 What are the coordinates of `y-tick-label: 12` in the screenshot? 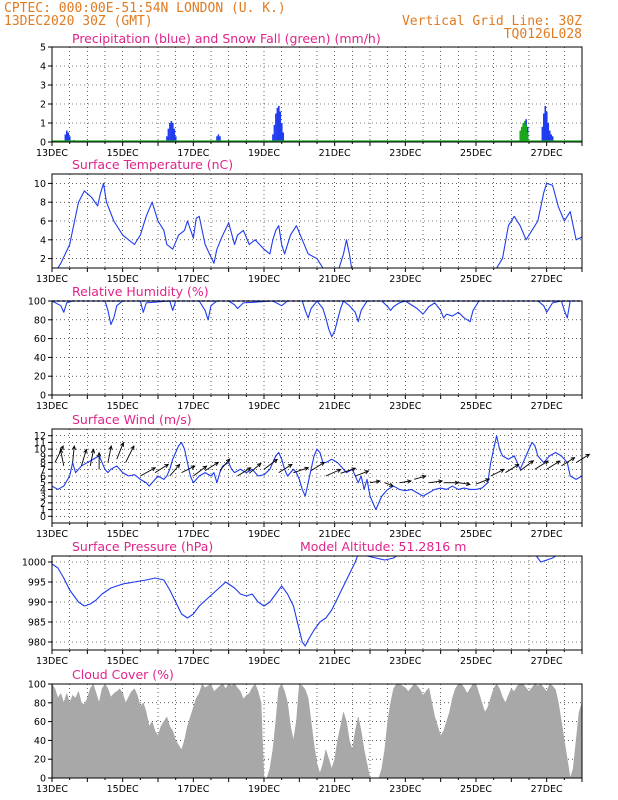 It's located at (40, 436).